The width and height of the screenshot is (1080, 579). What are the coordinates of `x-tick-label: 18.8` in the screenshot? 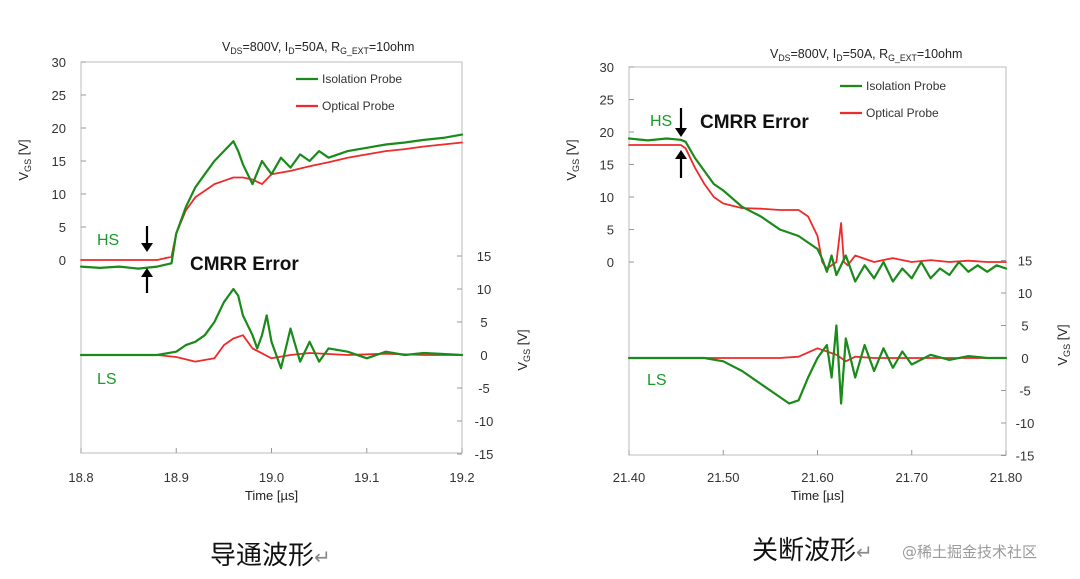 It's located at (80, 477).